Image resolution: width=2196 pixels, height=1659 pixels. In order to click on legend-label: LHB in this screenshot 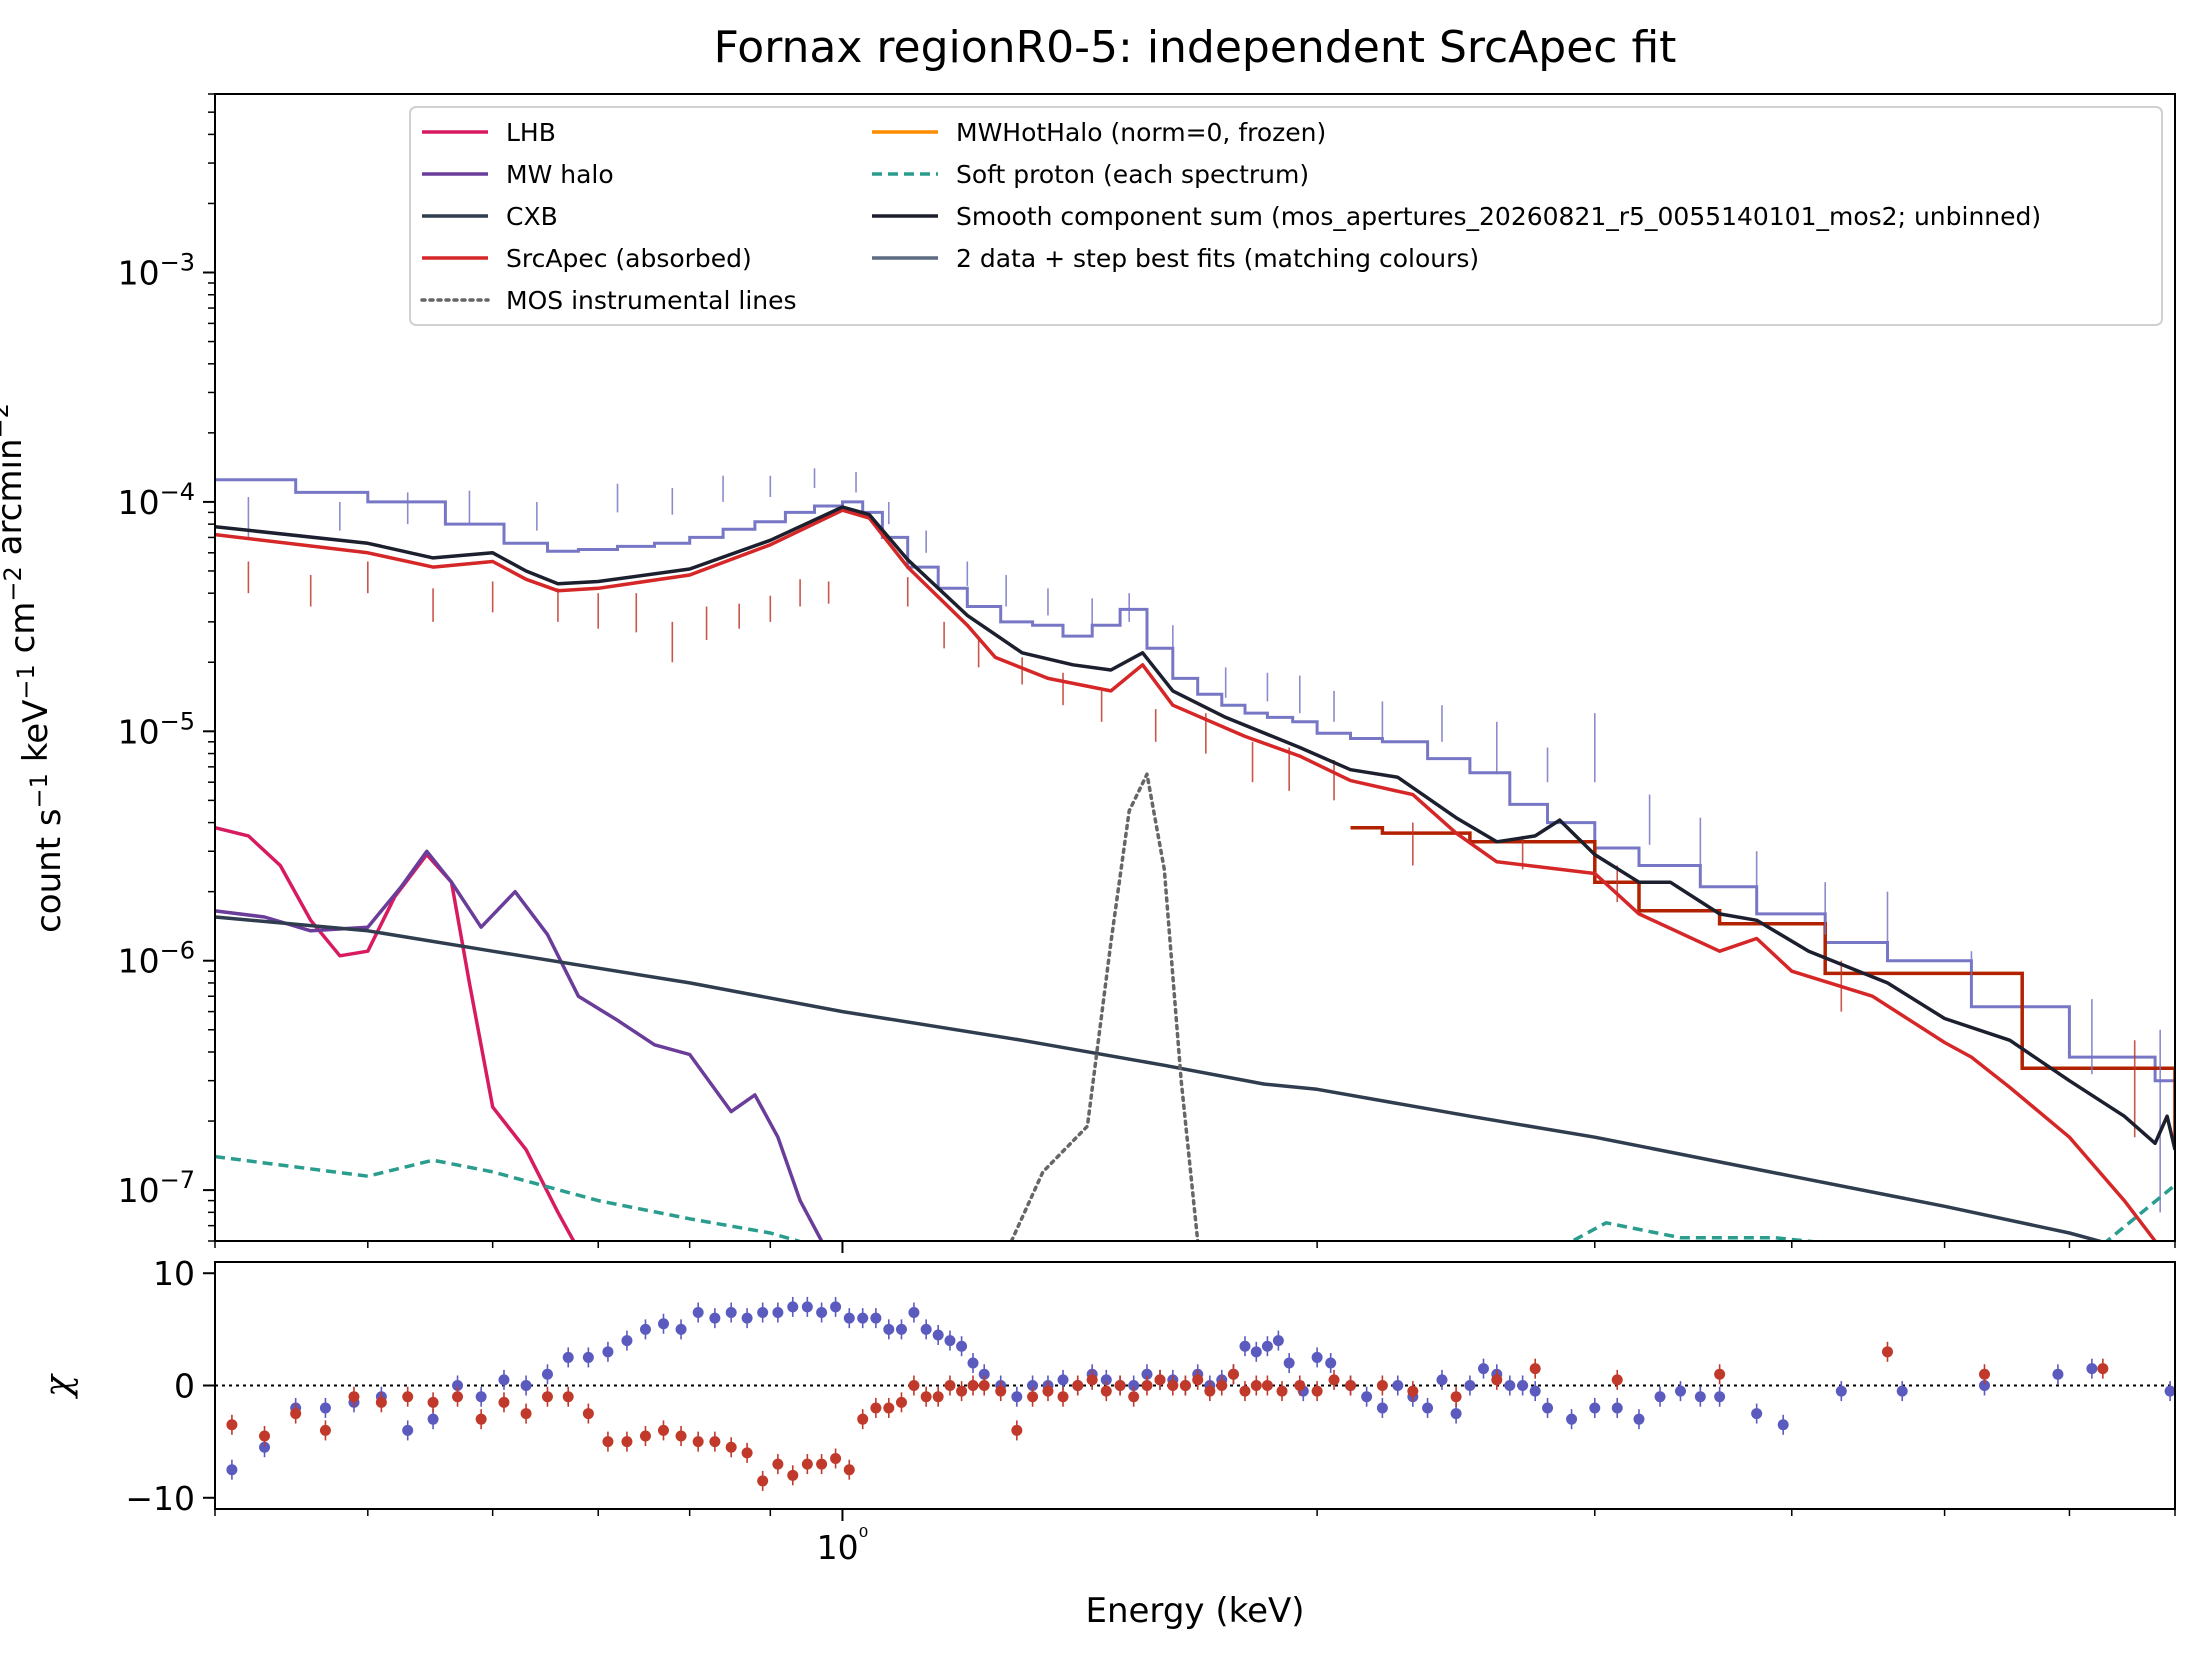, I will do `click(531, 132)`.